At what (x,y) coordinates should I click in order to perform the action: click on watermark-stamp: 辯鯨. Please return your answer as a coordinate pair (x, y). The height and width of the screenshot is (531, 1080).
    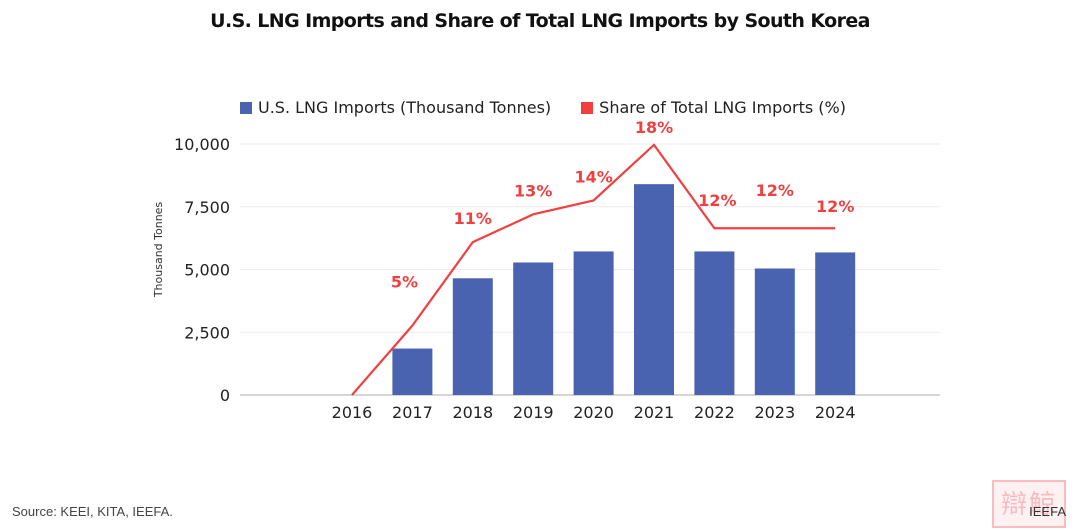
    Looking at the image, I should click on (1029, 504).